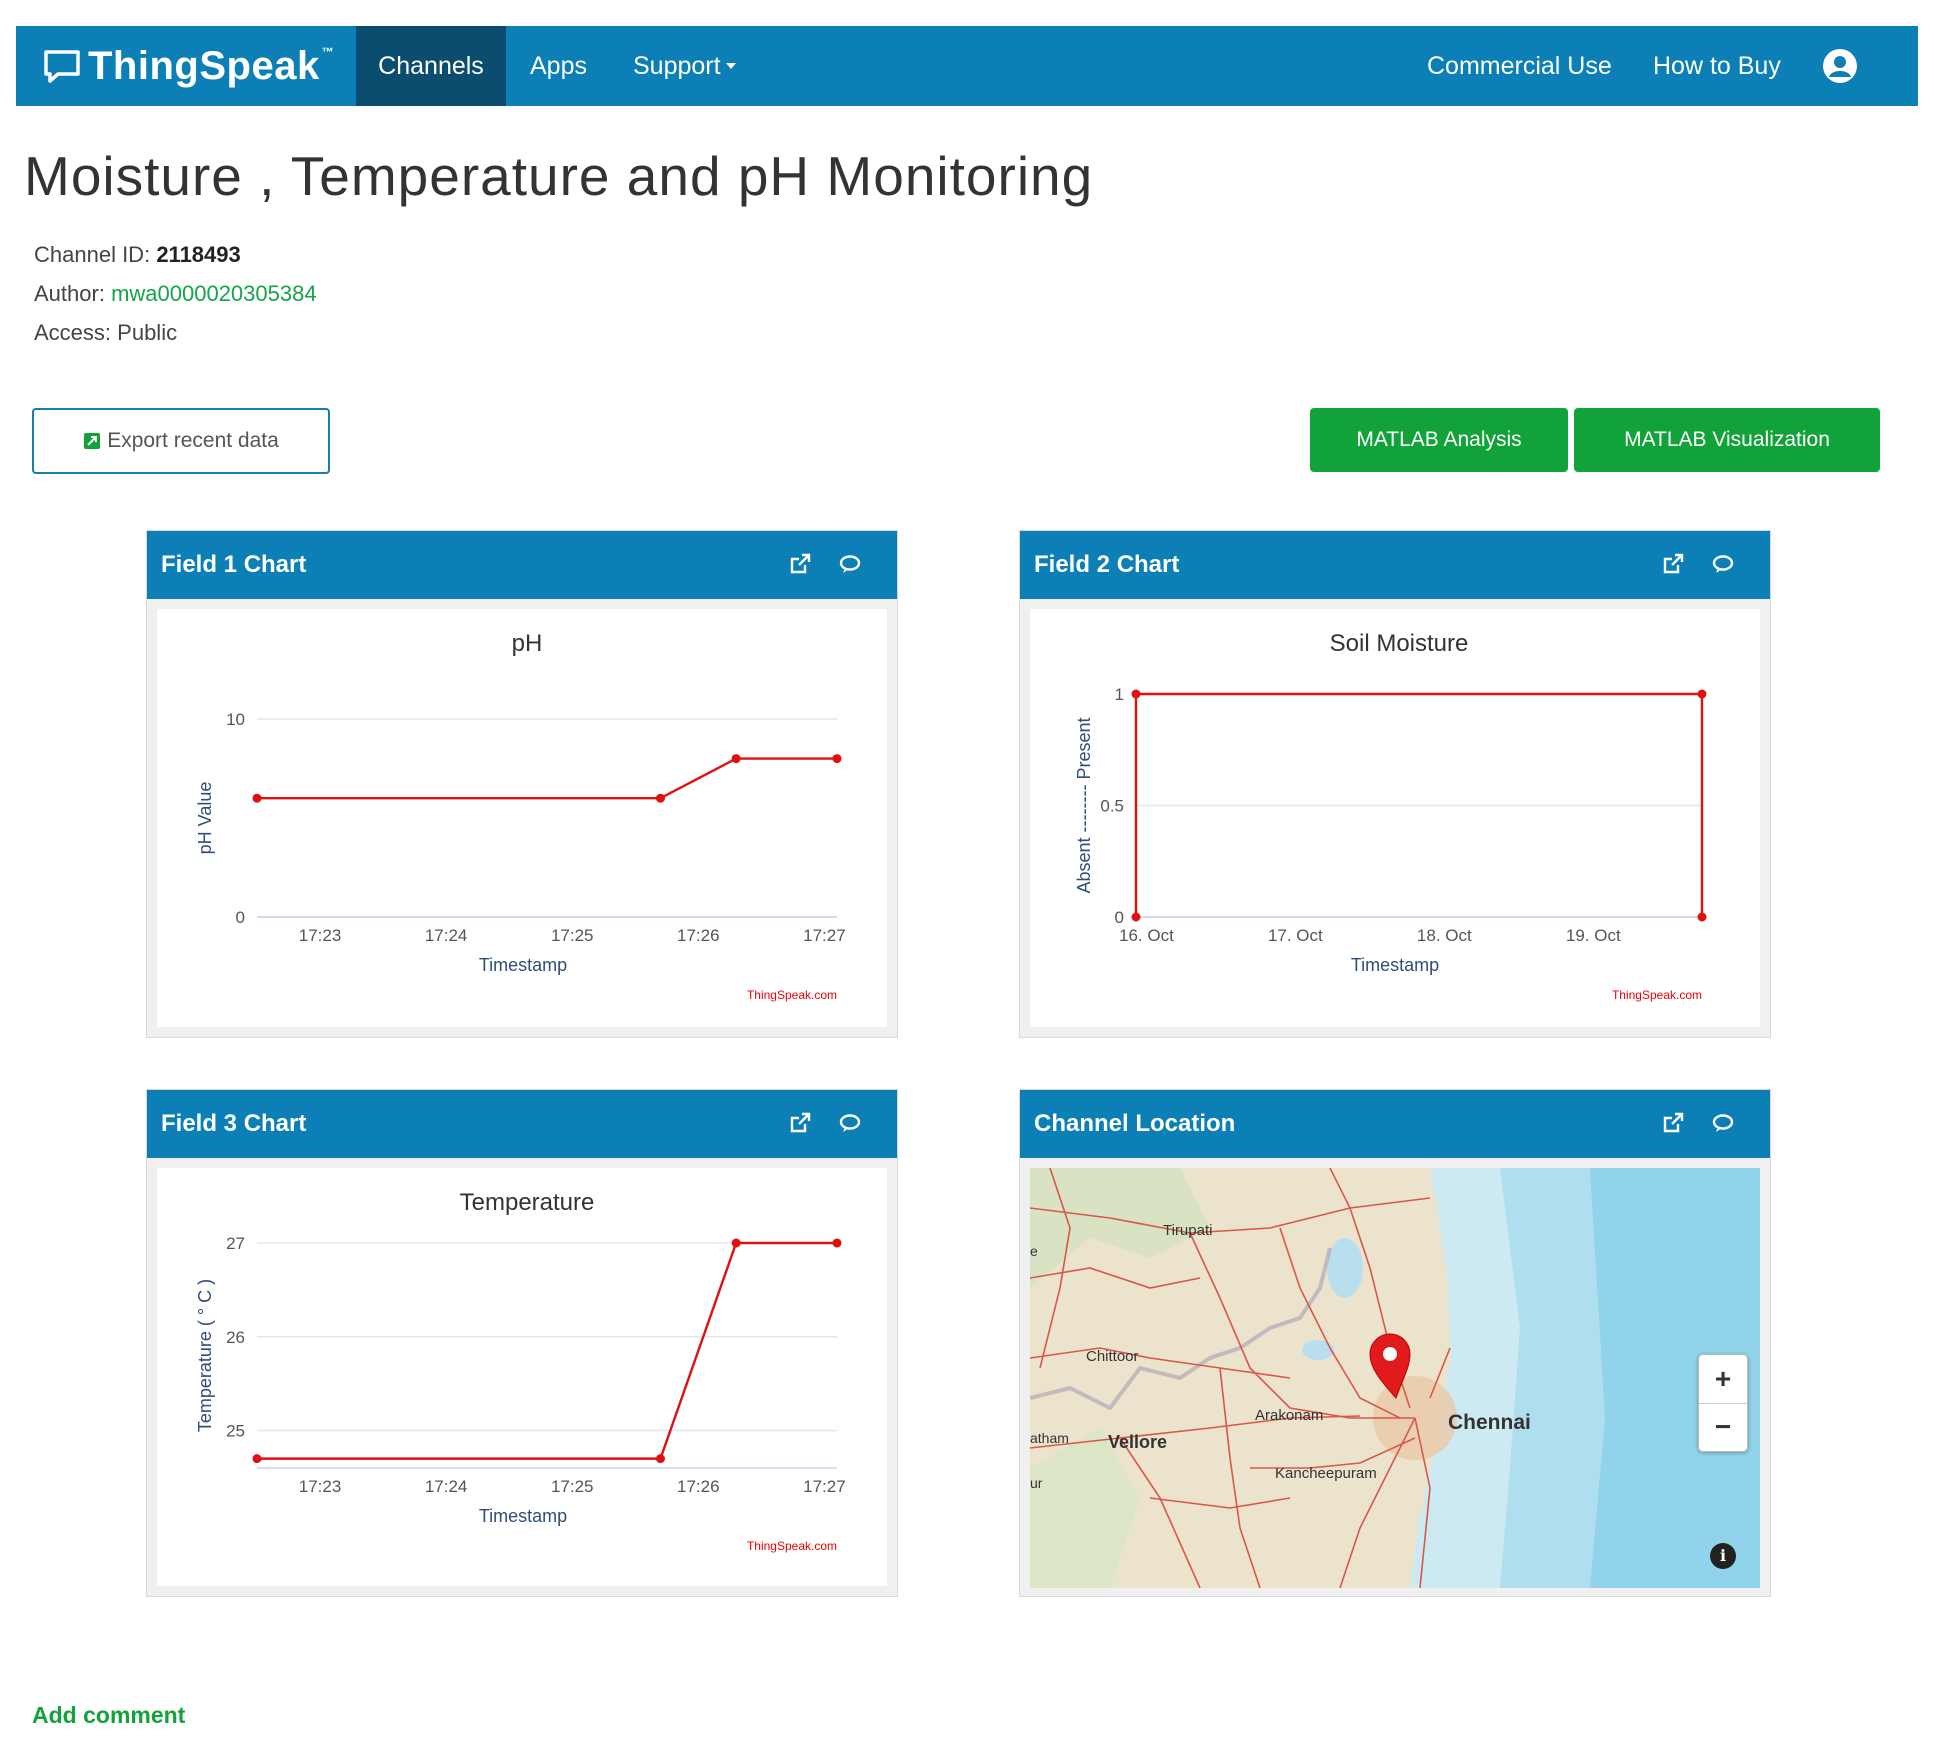 The height and width of the screenshot is (1748, 1934). What do you see at coordinates (1085, 1508) in the screenshot?
I see `map-terrain` at bounding box center [1085, 1508].